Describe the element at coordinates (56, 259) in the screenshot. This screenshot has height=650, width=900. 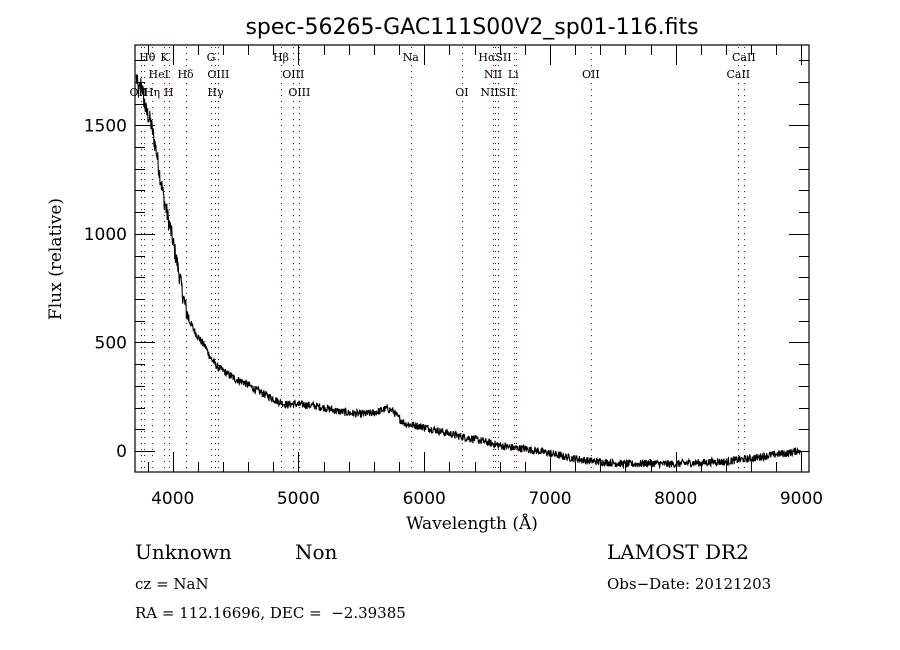
I see `y-axis-label: Flux (relative)` at that location.